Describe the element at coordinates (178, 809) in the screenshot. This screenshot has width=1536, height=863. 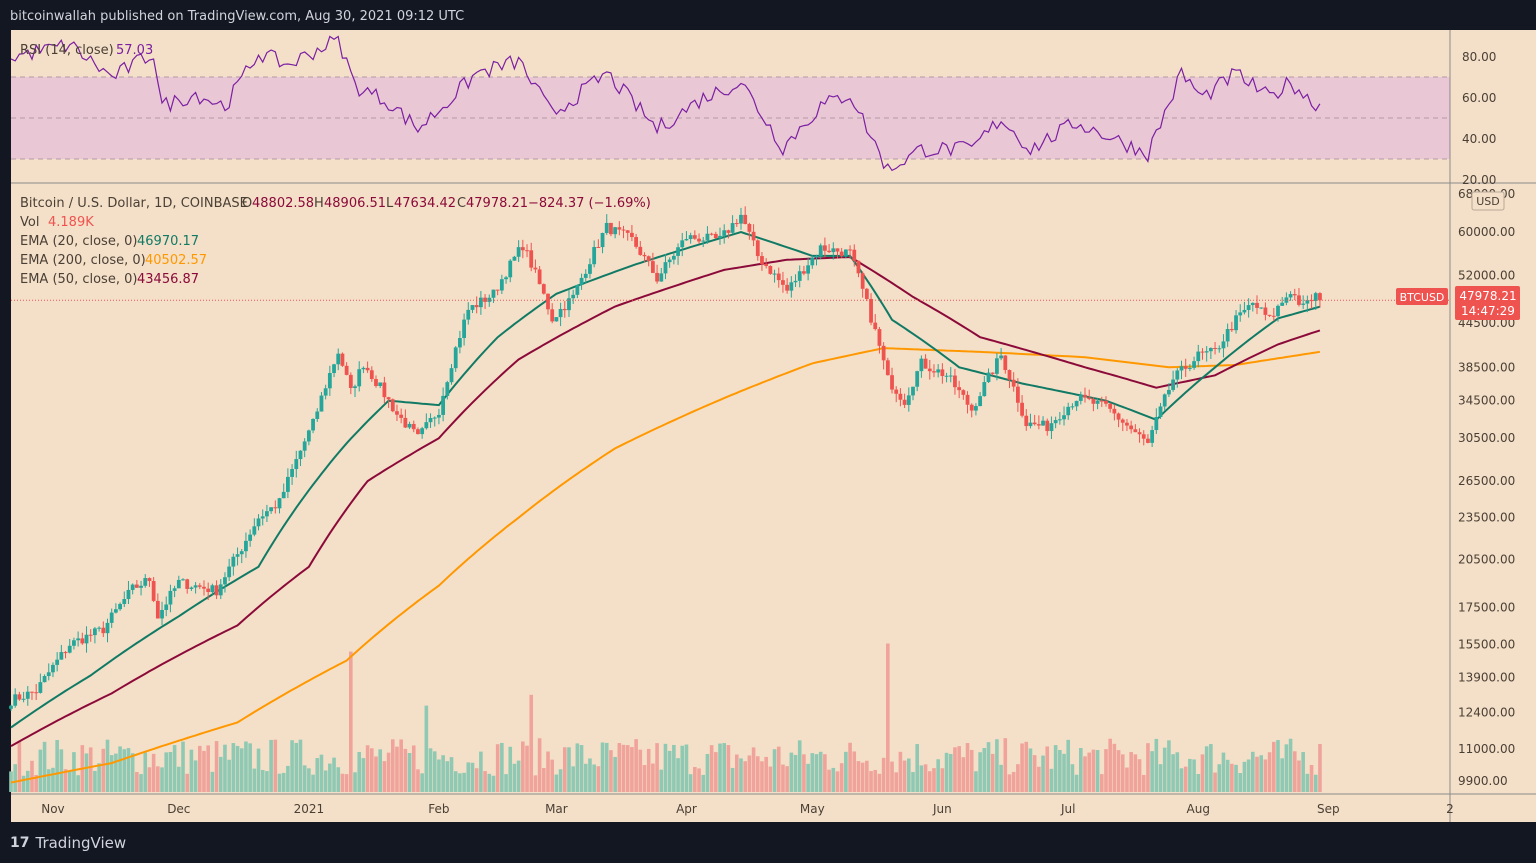
I see `time-tick-label: Dec` at that location.